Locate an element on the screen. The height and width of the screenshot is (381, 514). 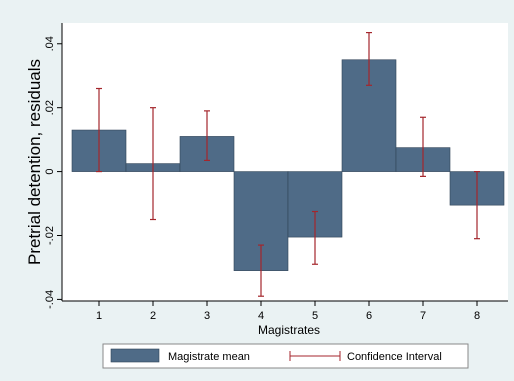
x-axis-title: Magistrates is located at coordinates (289, 330).